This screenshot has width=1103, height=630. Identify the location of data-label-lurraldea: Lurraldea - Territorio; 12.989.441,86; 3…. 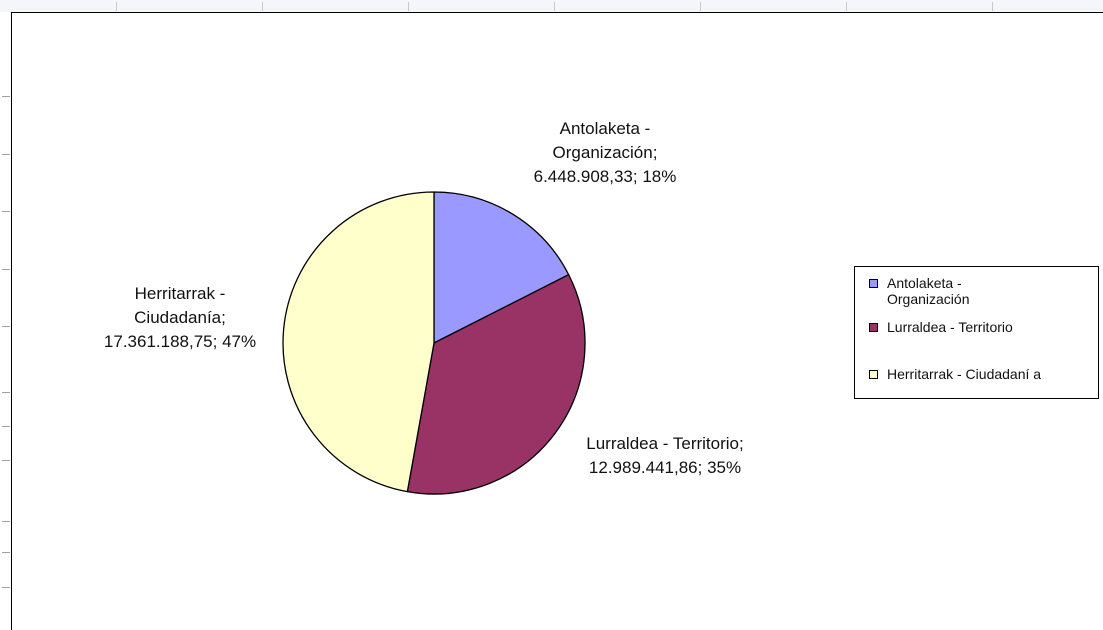
(665, 456).